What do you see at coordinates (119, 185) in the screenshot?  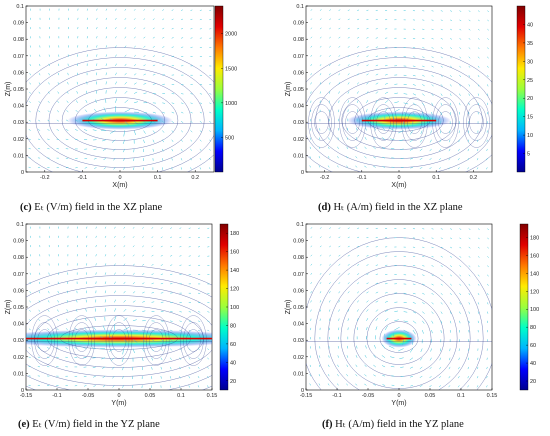 I see `x-axis-label: X(m)` at bounding box center [119, 185].